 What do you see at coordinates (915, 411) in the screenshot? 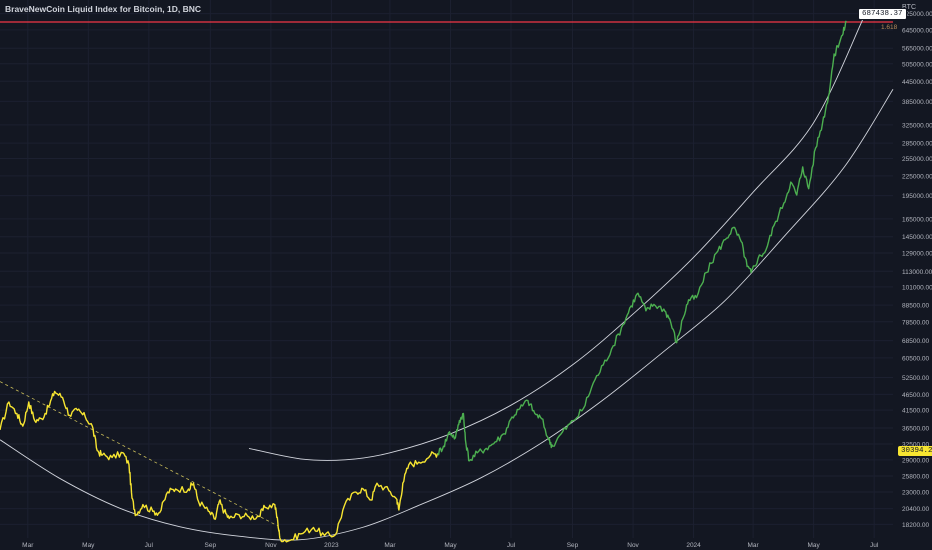
I see `y-tick-label: 41500.00` at bounding box center [915, 411].